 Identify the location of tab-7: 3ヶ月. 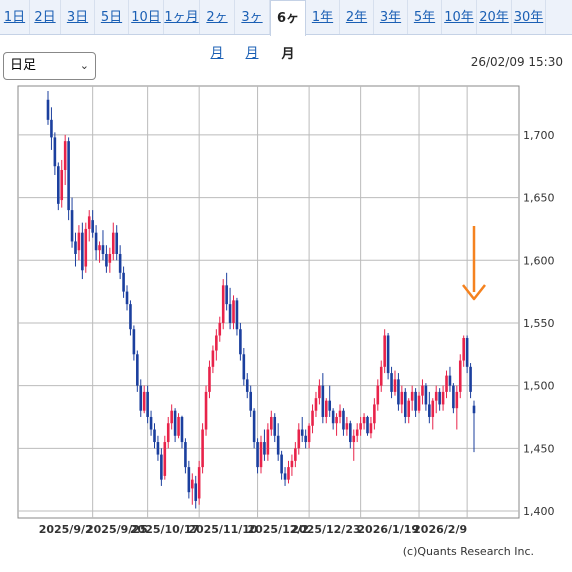
(252, 30).